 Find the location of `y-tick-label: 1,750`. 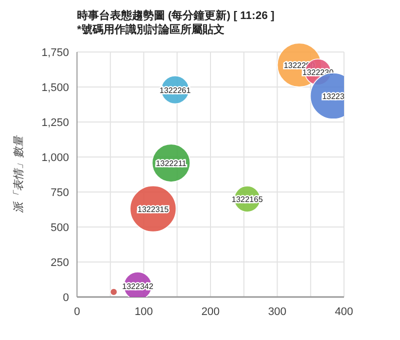

y-tick-label: 1,750 is located at coordinates (55, 53).